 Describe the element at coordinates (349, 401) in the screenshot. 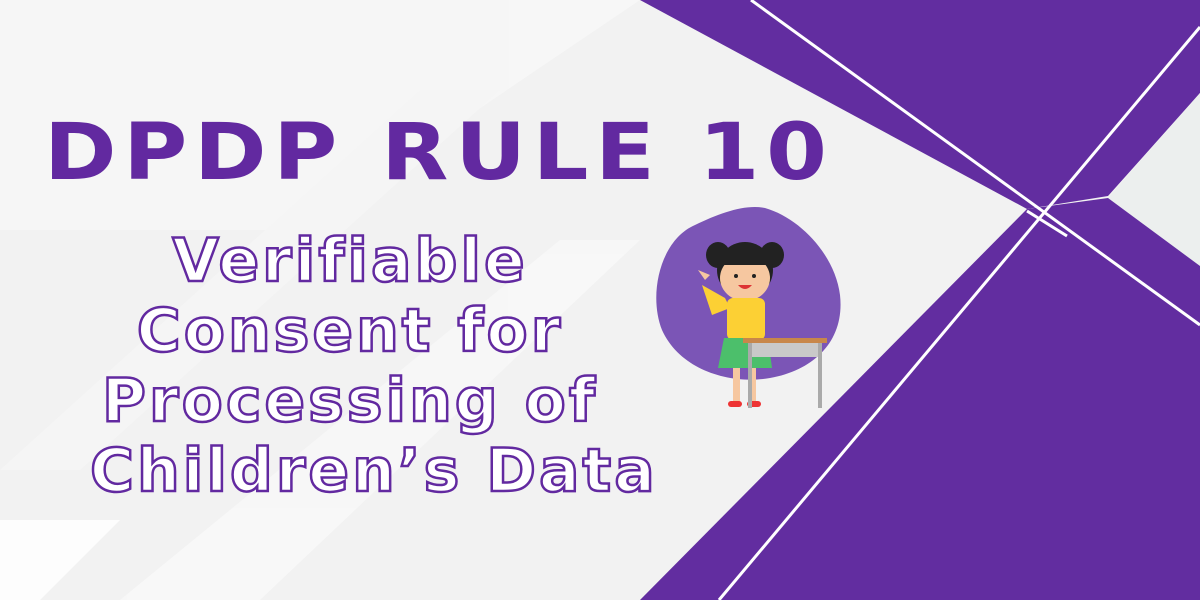

I see `subtitle-line: Processing of` at that location.